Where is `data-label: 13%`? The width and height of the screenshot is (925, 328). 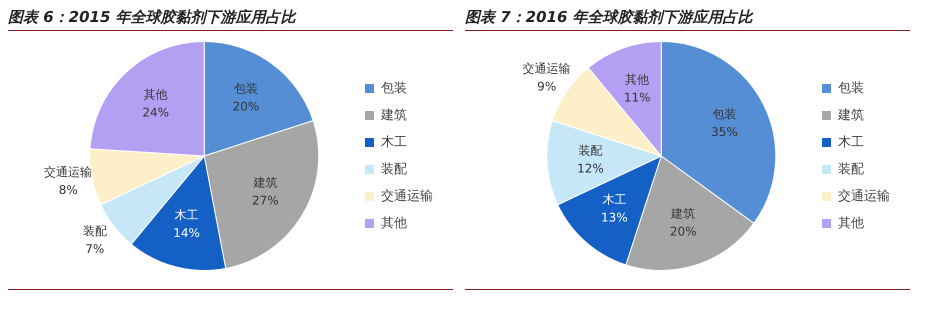
data-label: 13% is located at coordinates (614, 217).